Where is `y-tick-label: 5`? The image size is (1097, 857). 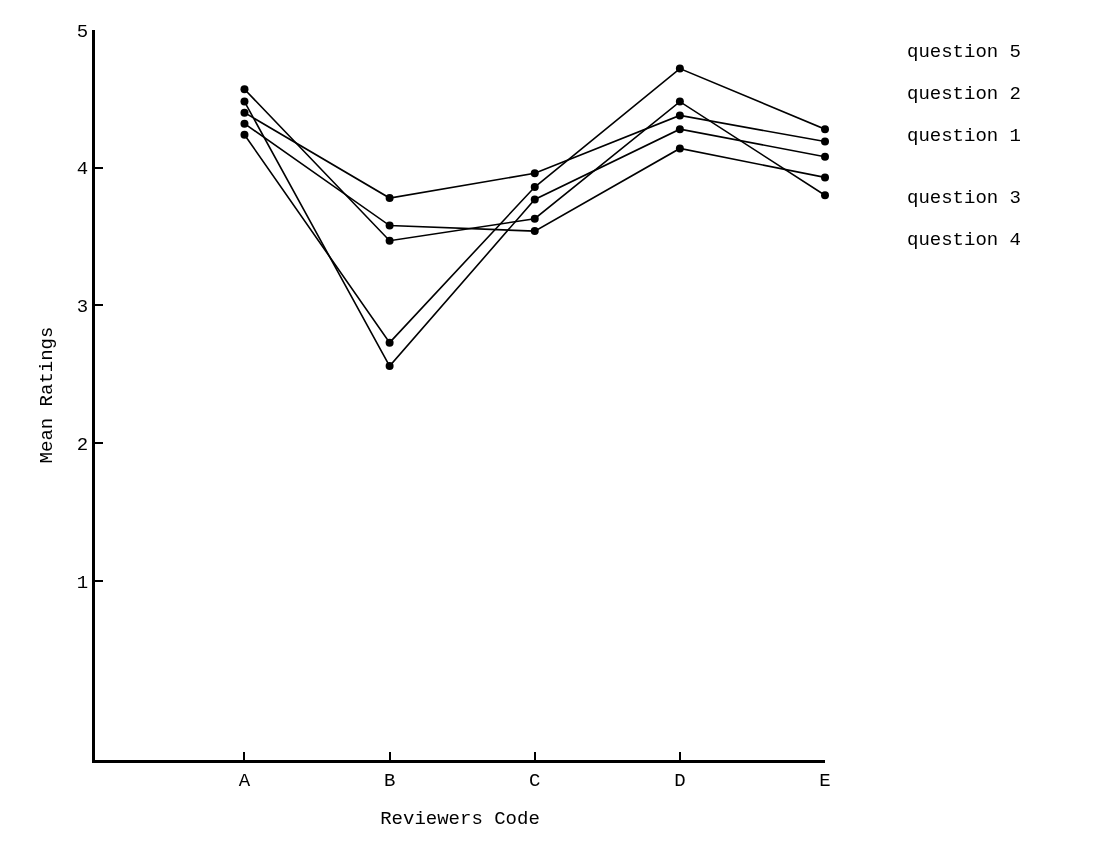 y-tick-label: 5 is located at coordinates (82, 31).